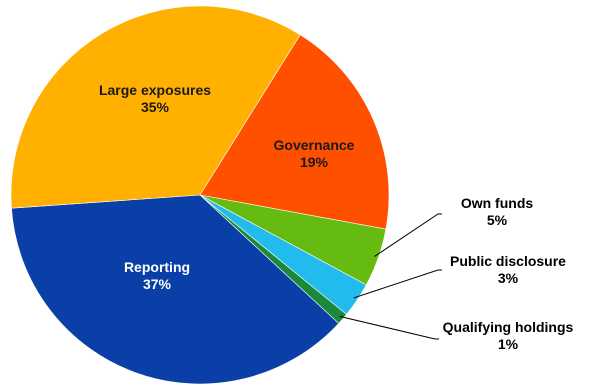 This screenshot has width=598, height=390. Describe the element at coordinates (389, 327) in the screenshot. I see `leader-qualifying-holdings` at that location.